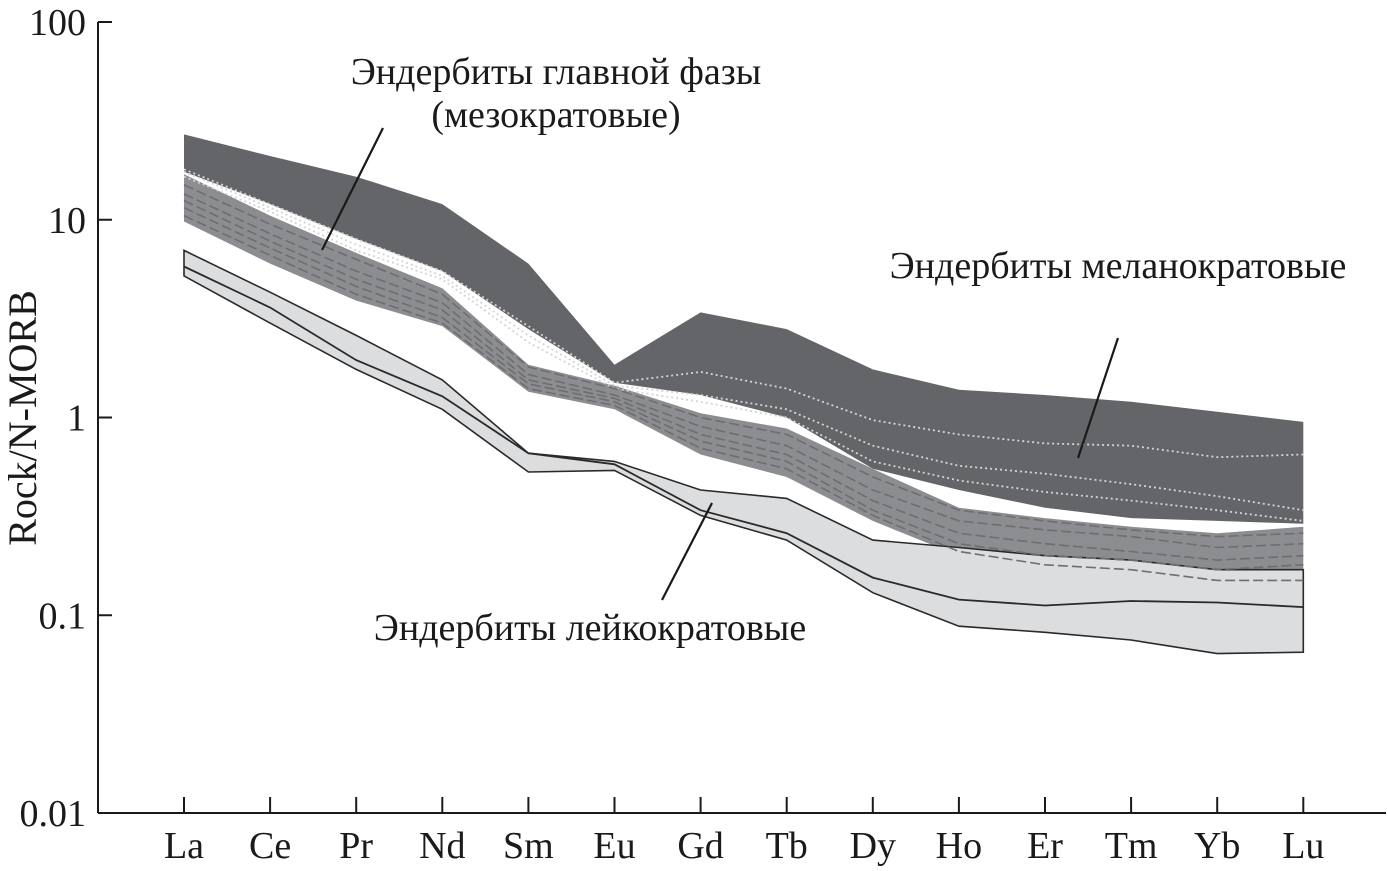 The image size is (1388, 871). What do you see at coordinates (590, 628) in the screenshot?
I see `annotation-leucocratic: Эндербиты лейкократовые` at bounding box center [590, 628].